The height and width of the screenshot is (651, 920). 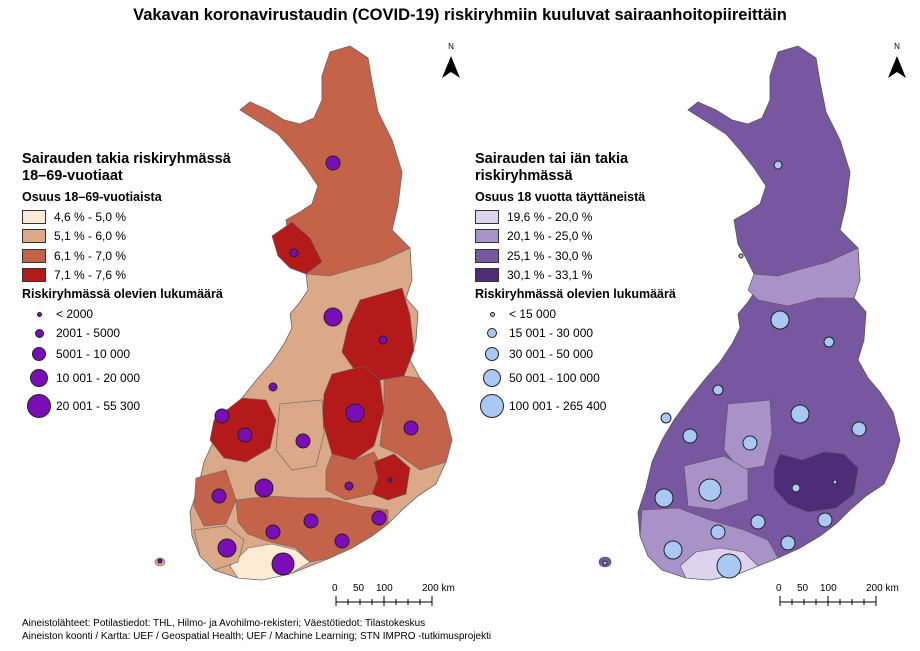 What do you see at coordinates (93, 354) in the screenshot?
I see `left-count-label: 5001 - 10 000` at bounding box center [93, 354].